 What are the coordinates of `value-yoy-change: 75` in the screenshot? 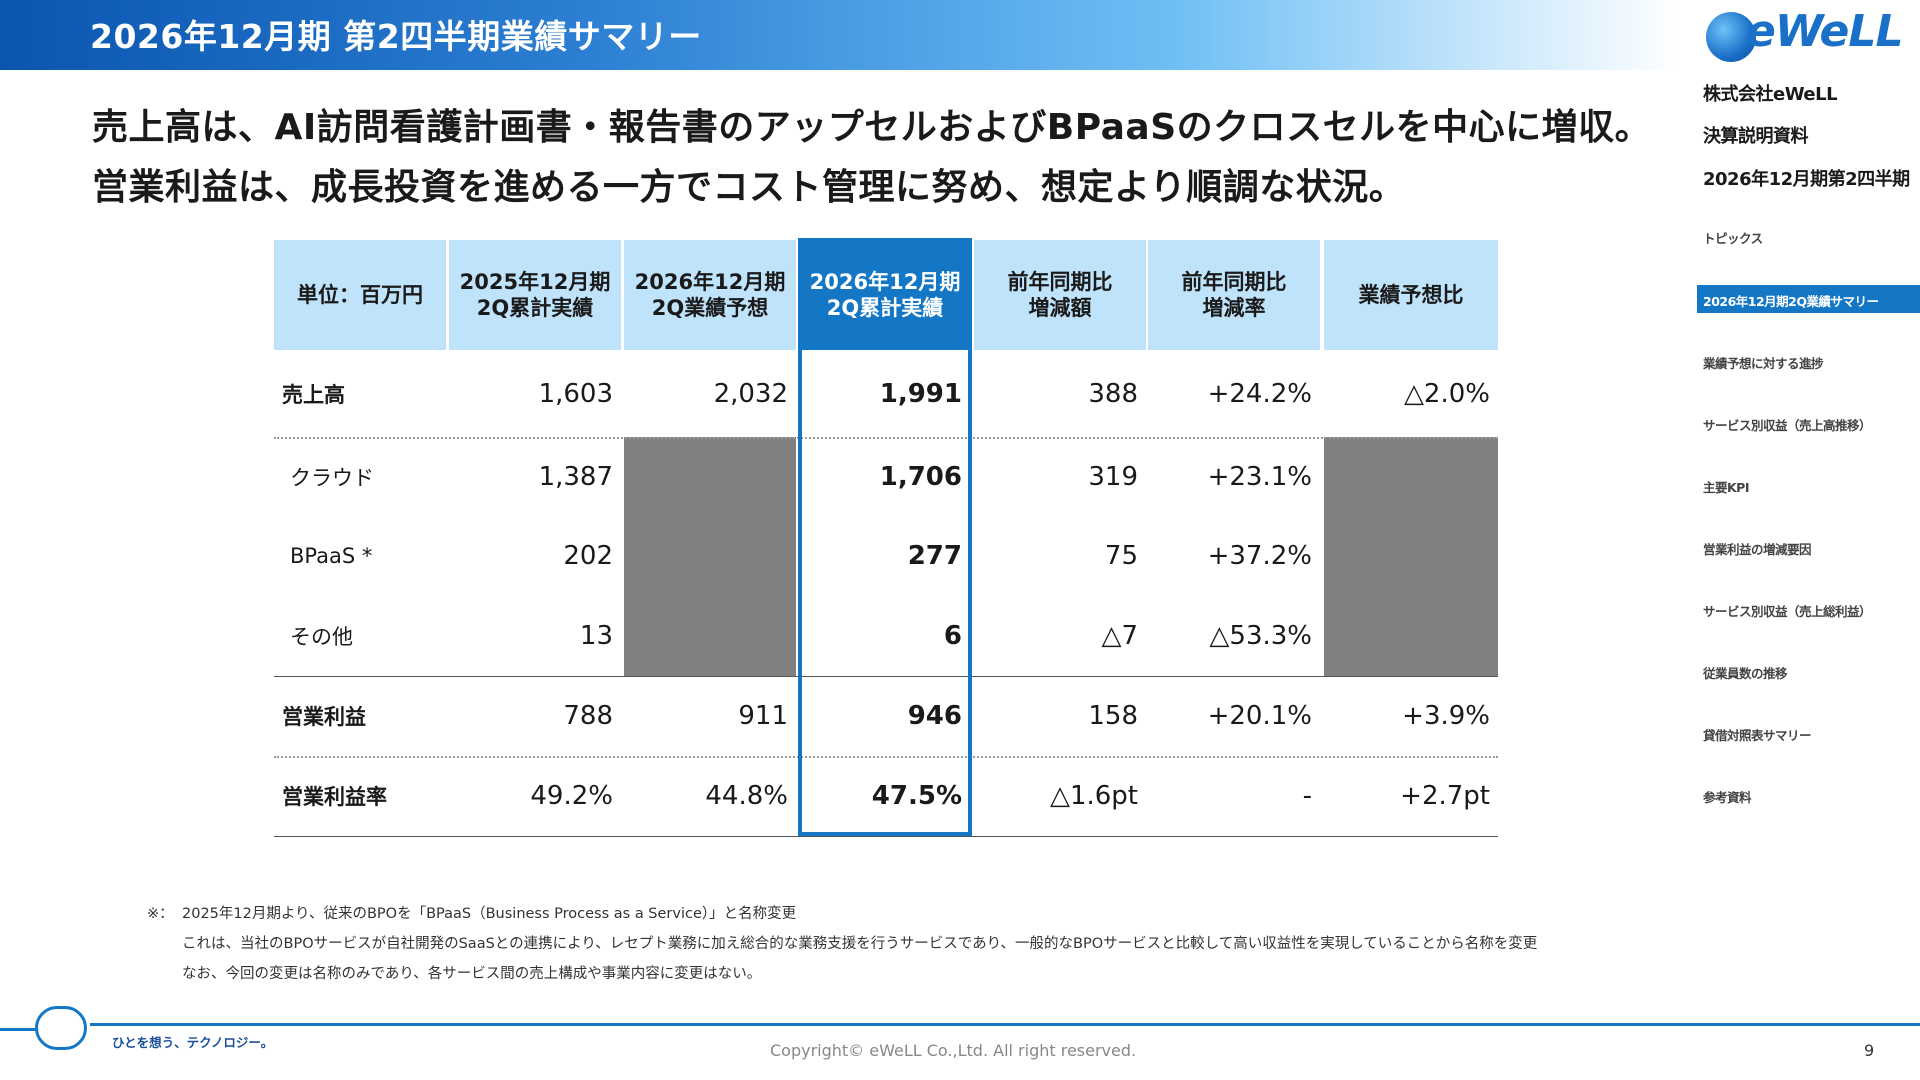 It's located at (1121, 556).